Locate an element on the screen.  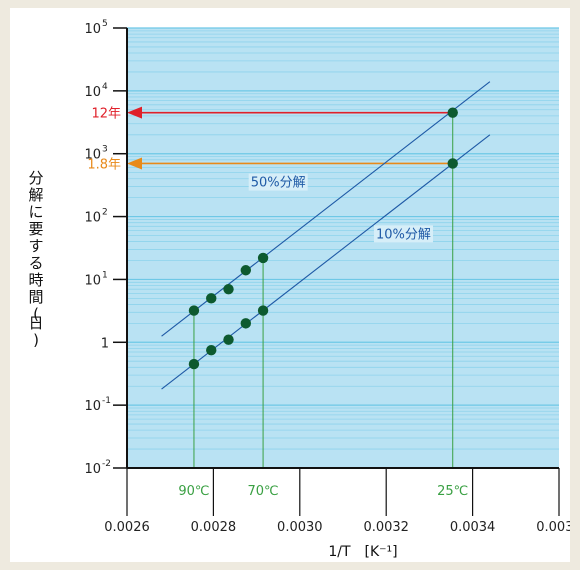
y-axis-label-char: 日 is located at coordinates (35, 323).